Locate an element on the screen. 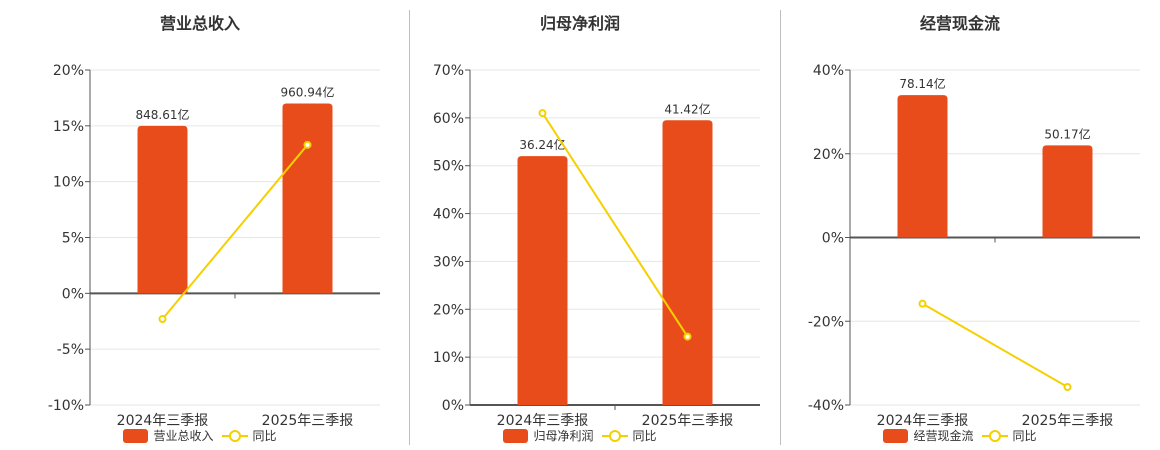  legend-item-bar: 经营现金流 is located at coordinates (928, 435).